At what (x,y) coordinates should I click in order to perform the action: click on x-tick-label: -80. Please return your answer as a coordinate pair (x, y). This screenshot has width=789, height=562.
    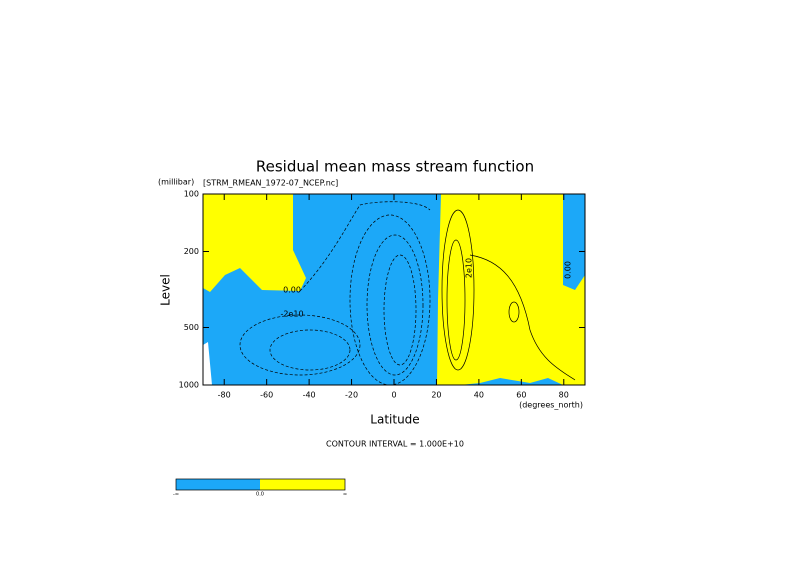
    Looking at the image, I should click on (224, 395).